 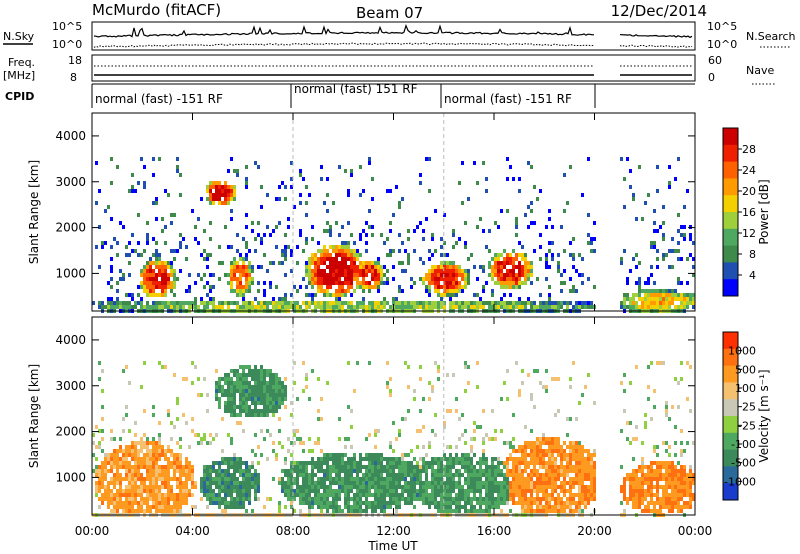 I want to click on nsky-label: N.Sky, so click(x=19, y=36).